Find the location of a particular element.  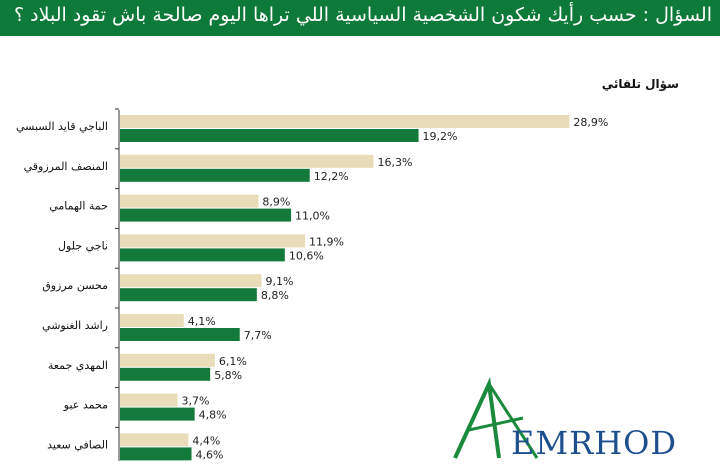

data-label: 19,2% is located at coordinates (440, 136).